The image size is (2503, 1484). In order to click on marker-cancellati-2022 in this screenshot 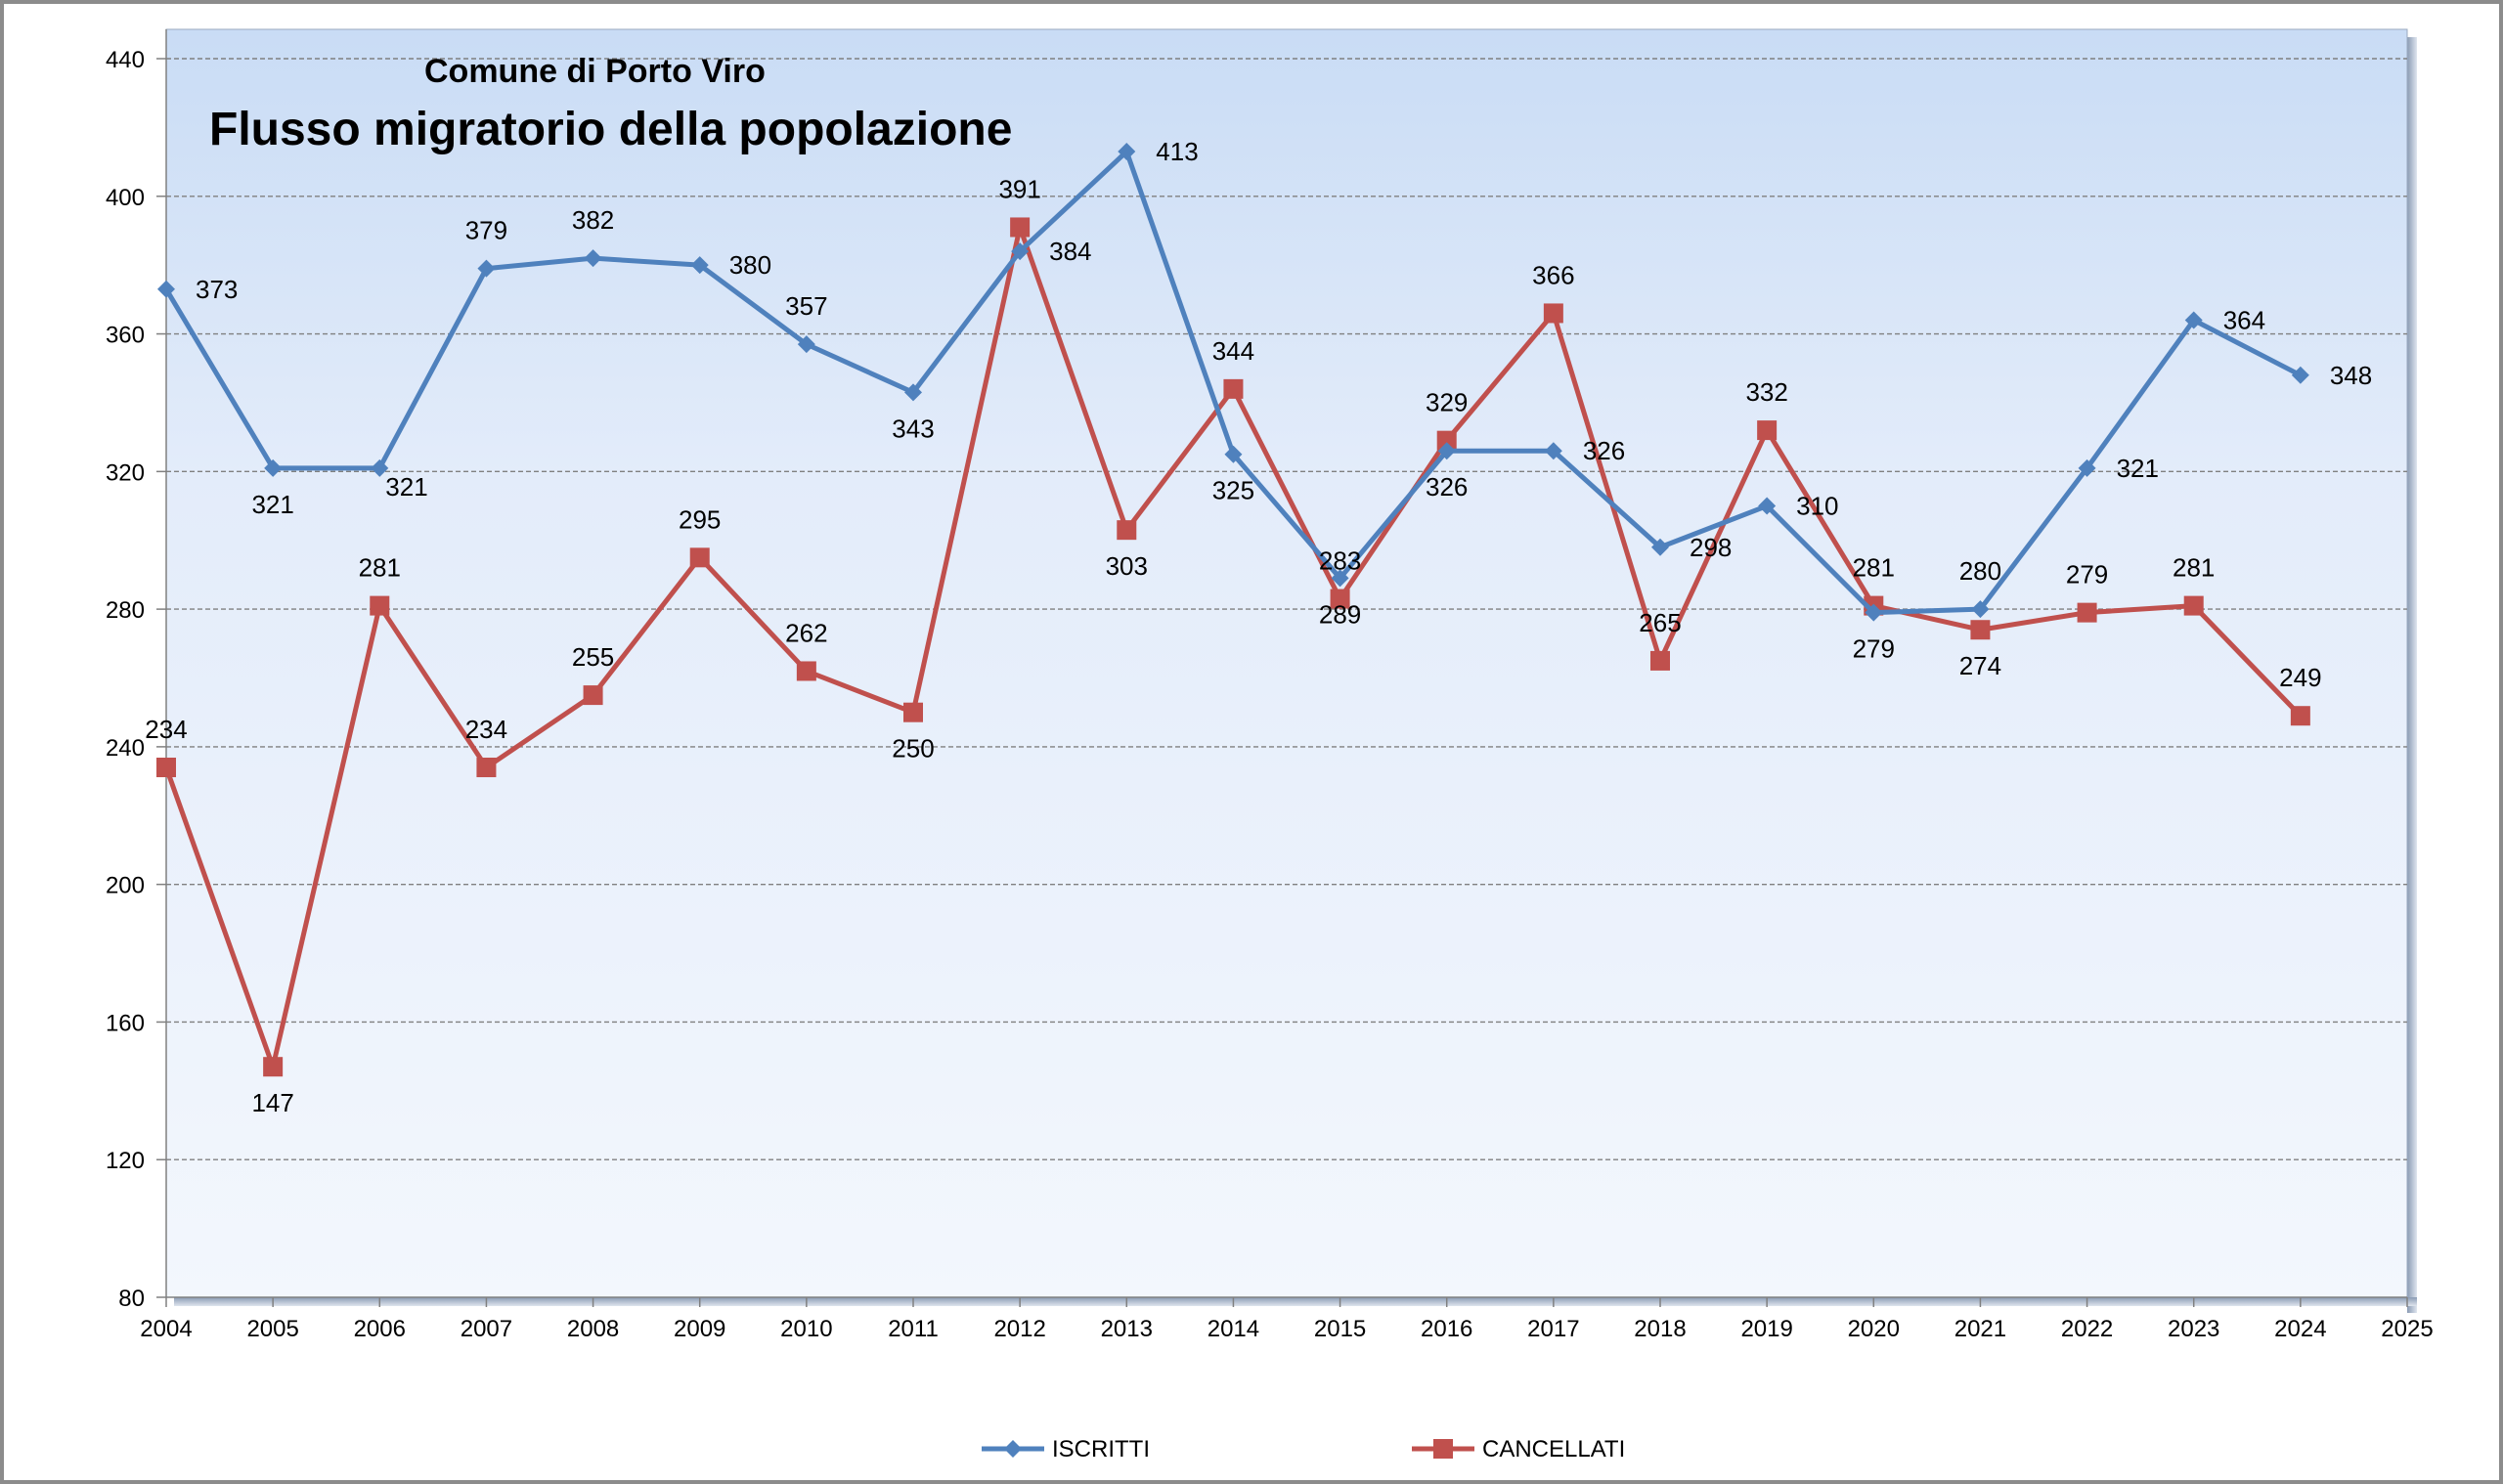, I will do `click(2087, 612)`.